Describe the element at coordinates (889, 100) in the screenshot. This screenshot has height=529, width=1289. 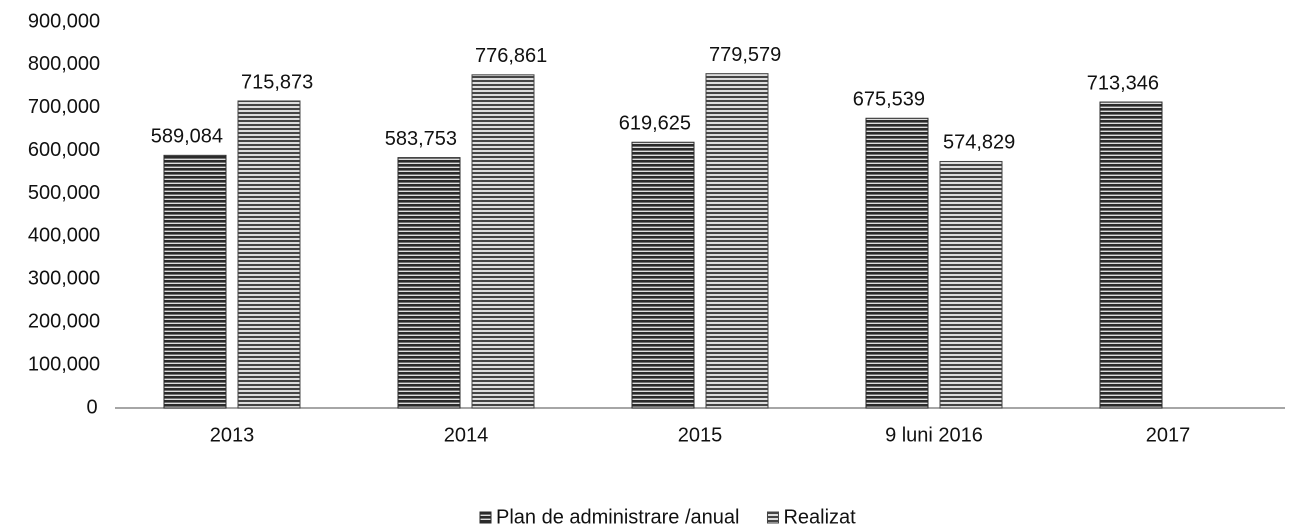
I see `data-label: 675,539` at that location.